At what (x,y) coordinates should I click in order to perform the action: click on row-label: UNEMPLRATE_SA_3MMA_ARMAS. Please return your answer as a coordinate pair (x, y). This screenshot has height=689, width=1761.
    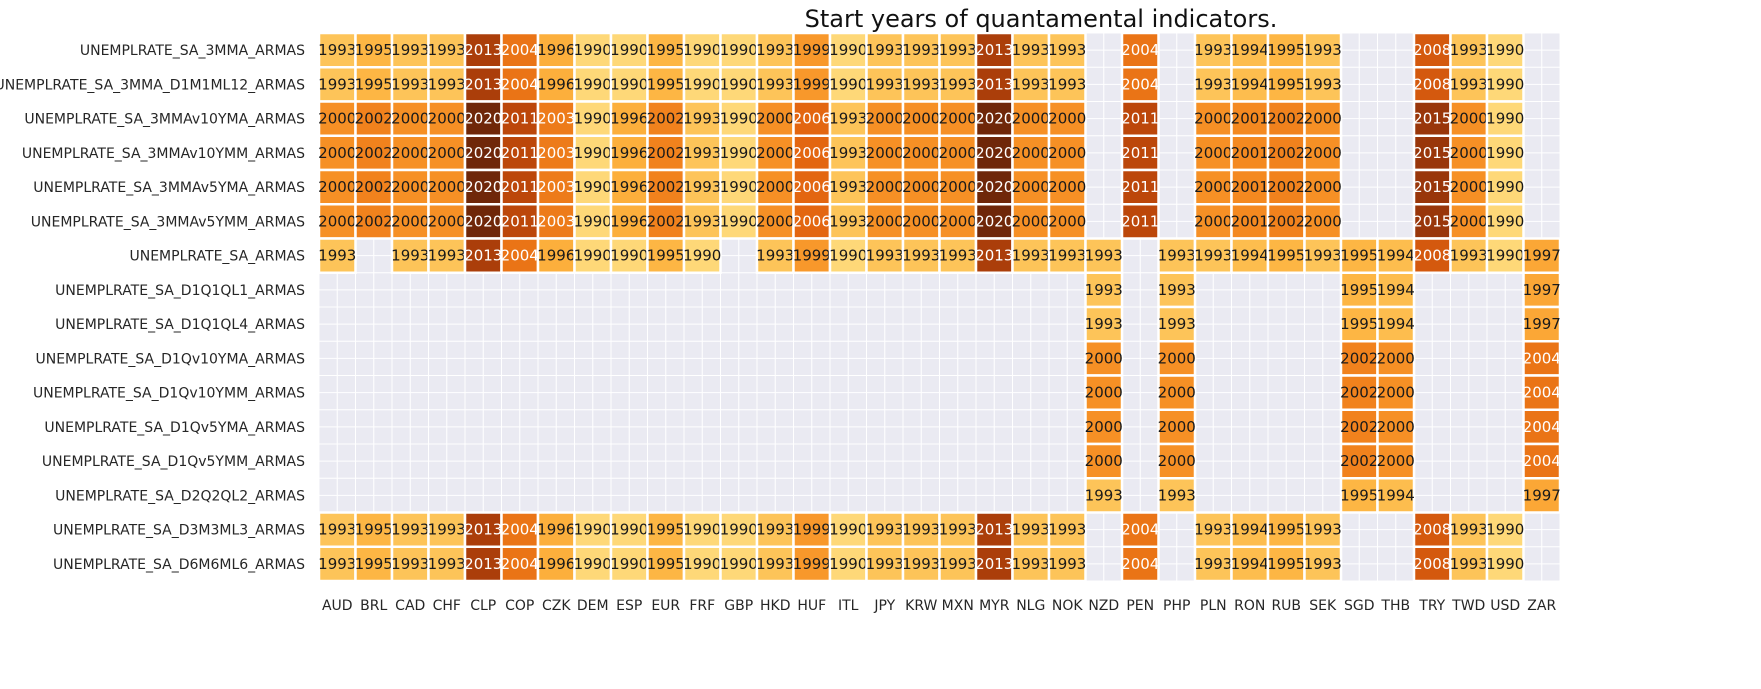
    Looking at the image, I should click on (192, 51).